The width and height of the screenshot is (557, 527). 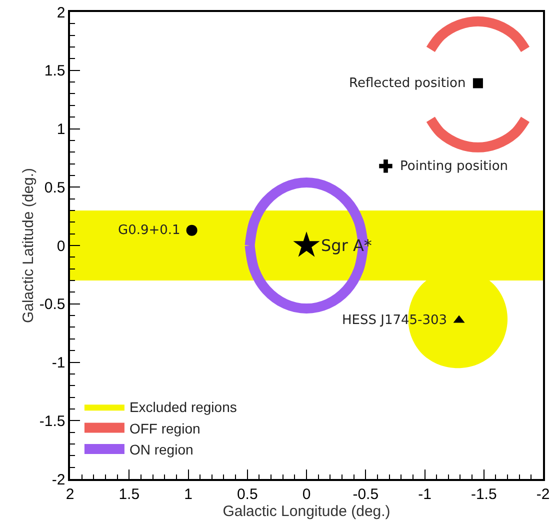 I want to click on annotation: Pointing position, so click(x=454, y=166).